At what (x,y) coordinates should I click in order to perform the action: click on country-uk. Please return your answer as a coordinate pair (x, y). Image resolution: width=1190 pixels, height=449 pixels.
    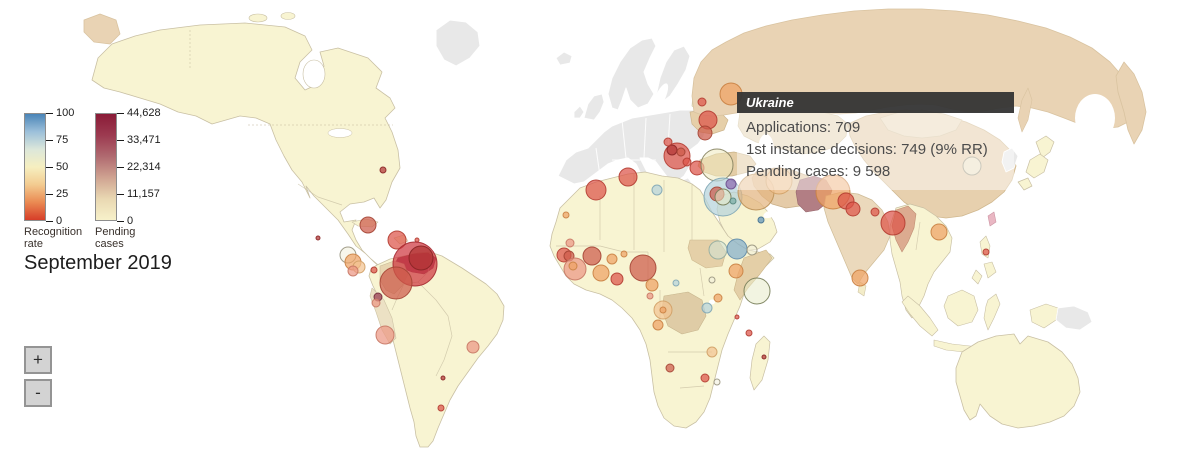
    Looking at the image, I should click on (594, 107).